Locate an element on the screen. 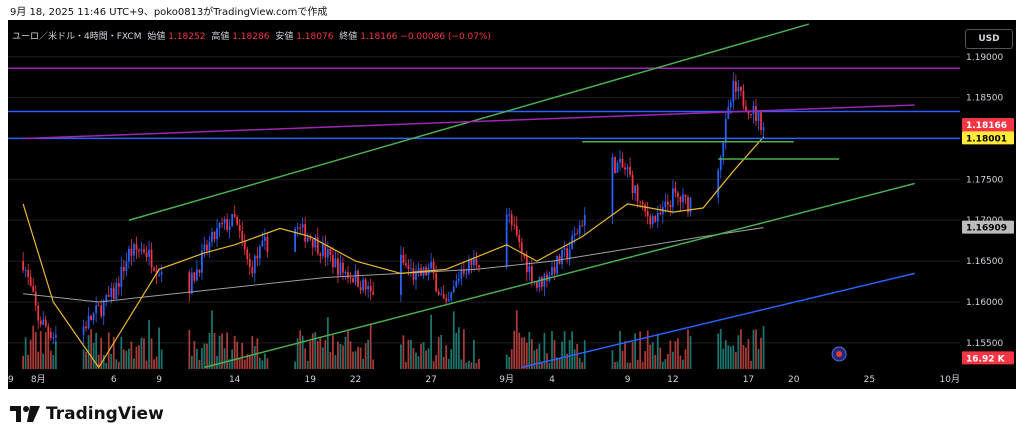  currency-button: USD is located at coordinates (989, 39).